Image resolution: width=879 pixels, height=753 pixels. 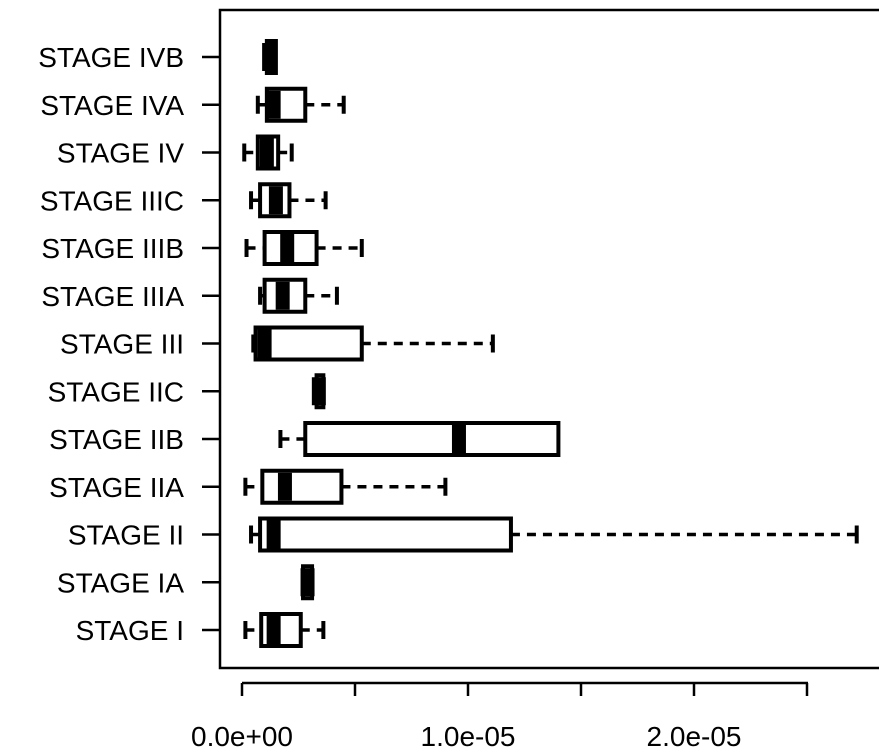 I want to click on y-tick-label-7: STAGE IIIA, so click(x=112, y=296).